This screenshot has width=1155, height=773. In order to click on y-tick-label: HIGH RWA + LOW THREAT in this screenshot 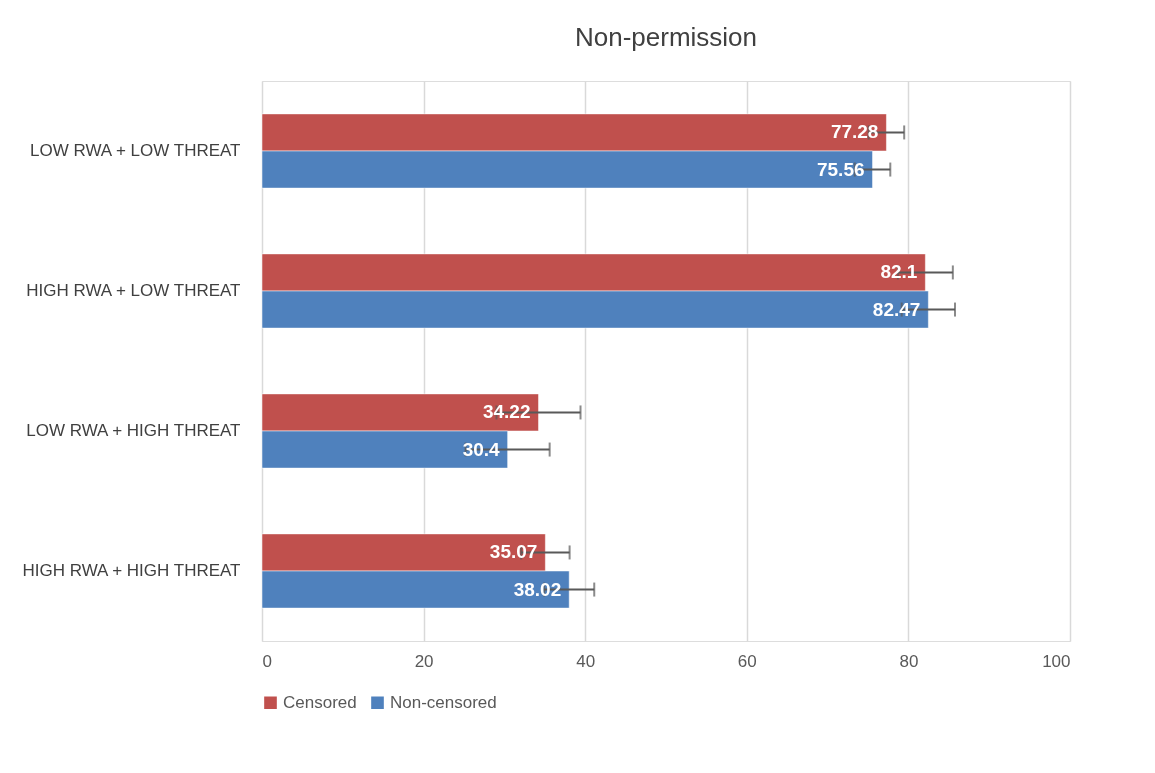, I will do `click(133, 290)`.